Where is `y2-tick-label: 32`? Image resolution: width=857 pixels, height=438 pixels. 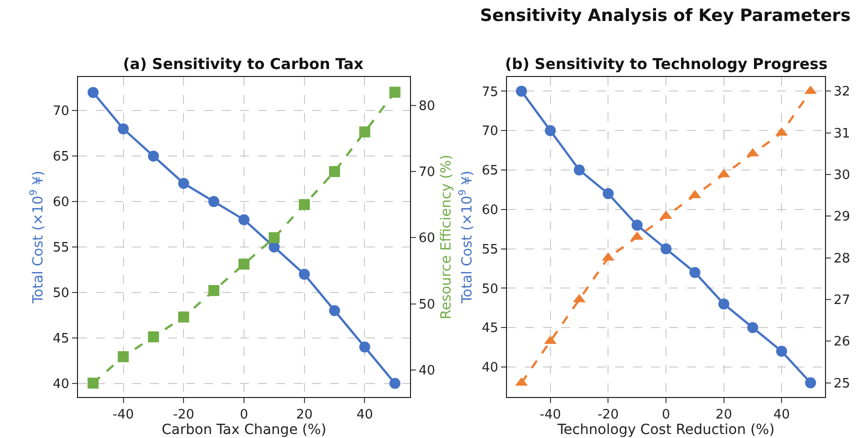
y2-tick-label: 32 is located at coordinates (842, 92).